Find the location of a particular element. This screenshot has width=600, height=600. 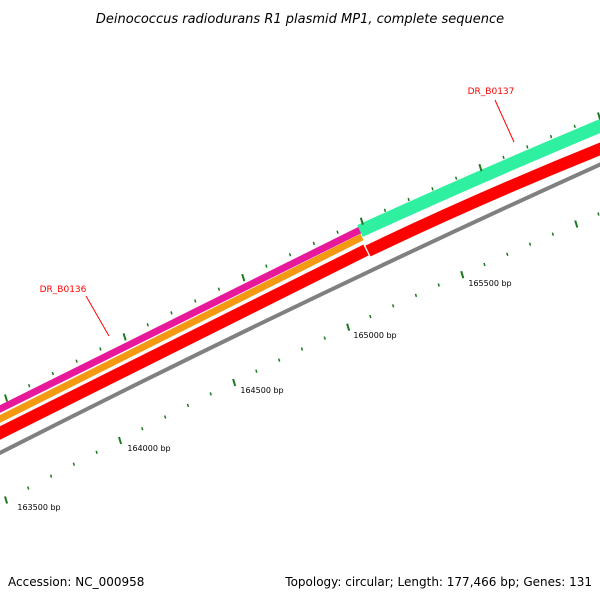

scale-label-165000: 165000 bp is located at coordinates (374, 335).